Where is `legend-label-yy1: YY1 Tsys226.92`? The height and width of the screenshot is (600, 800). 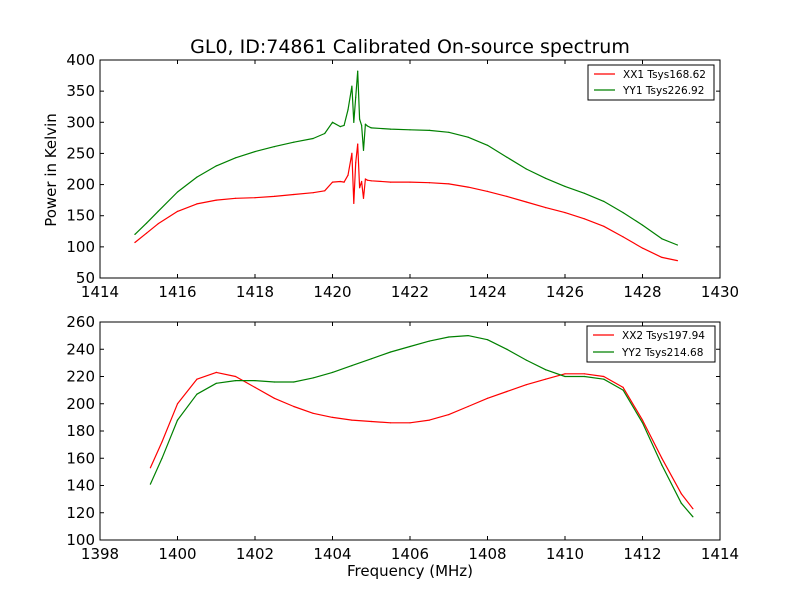
legend-label-yy1: YY1 Tsys226.92 is located at coordinates (663, 91).